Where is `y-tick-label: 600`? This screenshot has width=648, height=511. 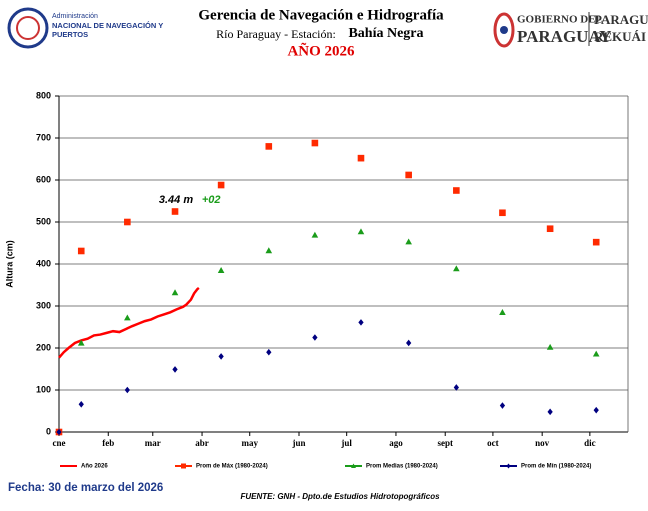
y-tick-label: 600 is located at coordinates (43, 179).